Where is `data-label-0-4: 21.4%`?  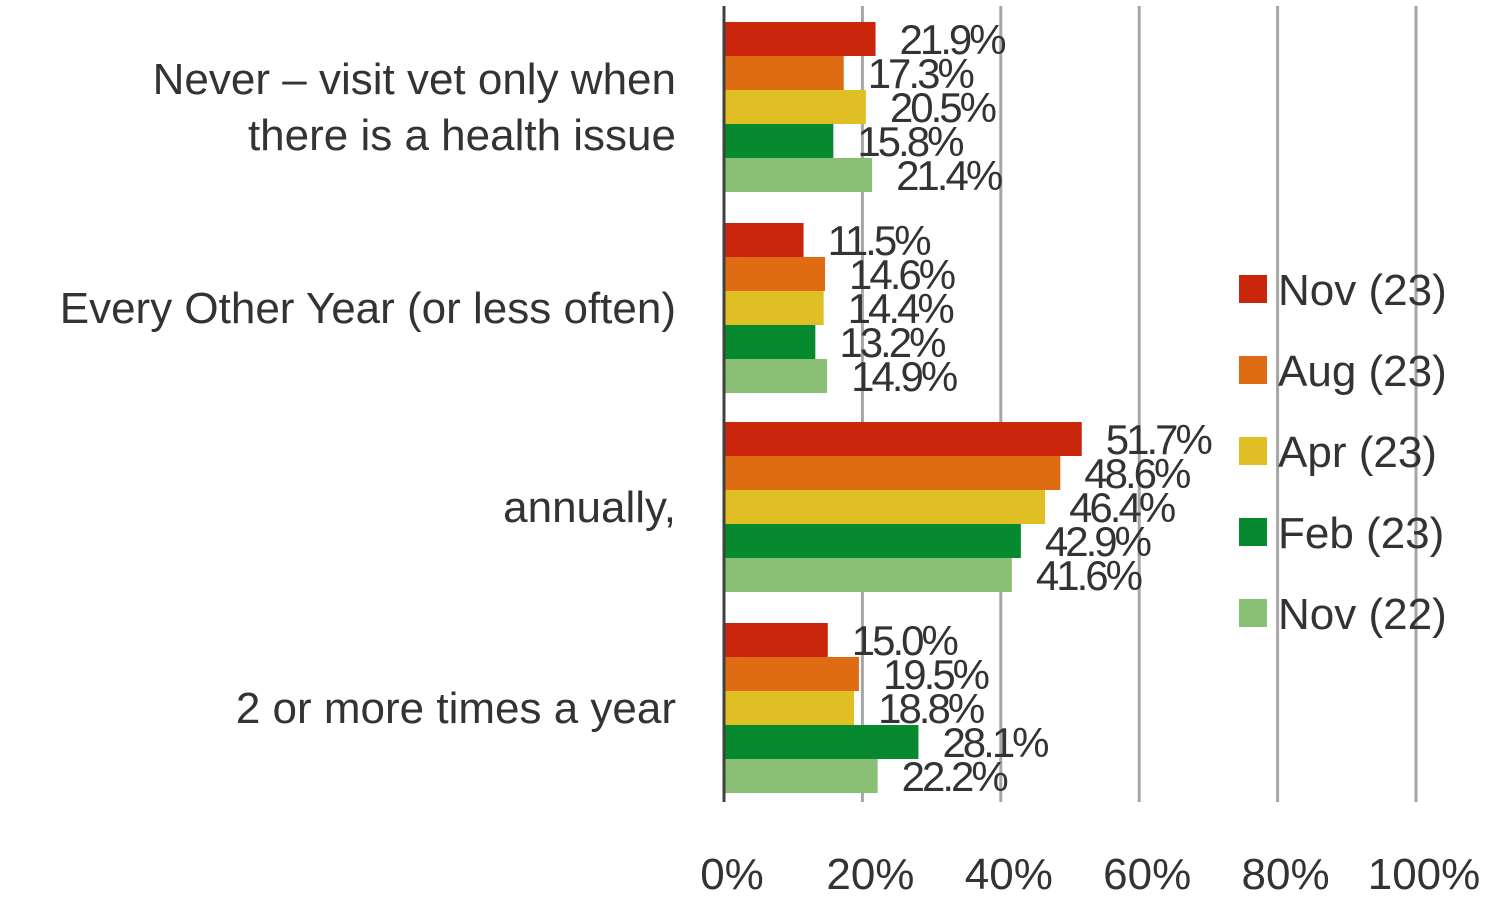 data-label-0-4: 21.4% is located at coordinates (949, 175).